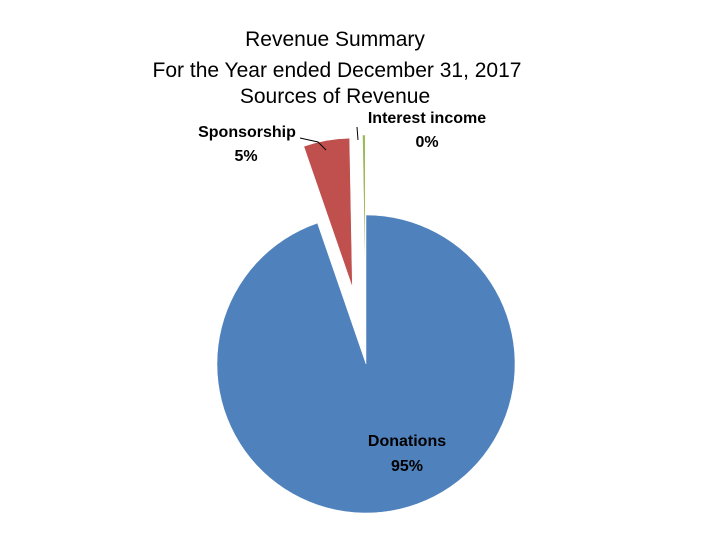 The image size is (718, 556). I want to click on leader-line-sponsorship, so click(313, 144).